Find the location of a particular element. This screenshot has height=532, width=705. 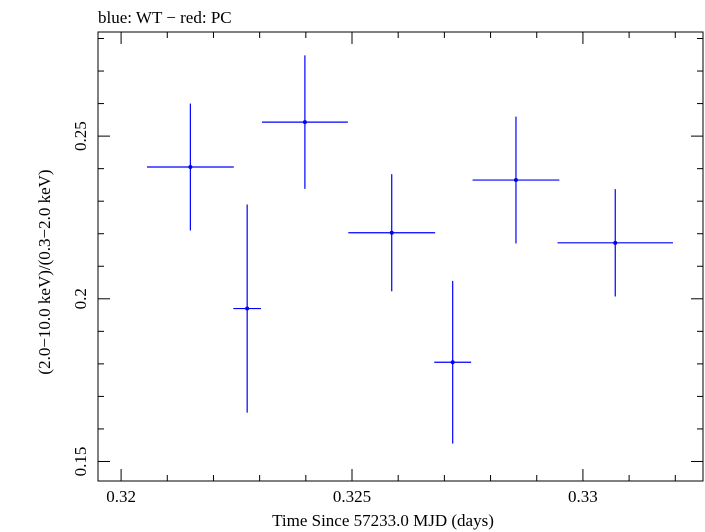

y-tick-label: 0.2 is located at coordinates (80, 298).